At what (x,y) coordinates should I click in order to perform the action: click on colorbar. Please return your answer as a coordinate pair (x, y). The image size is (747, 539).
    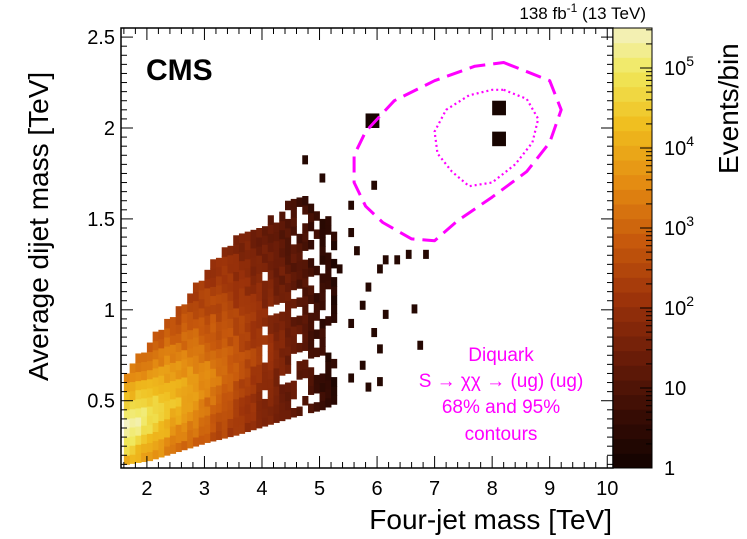
    Looking at the image, I should click on (632, 248).